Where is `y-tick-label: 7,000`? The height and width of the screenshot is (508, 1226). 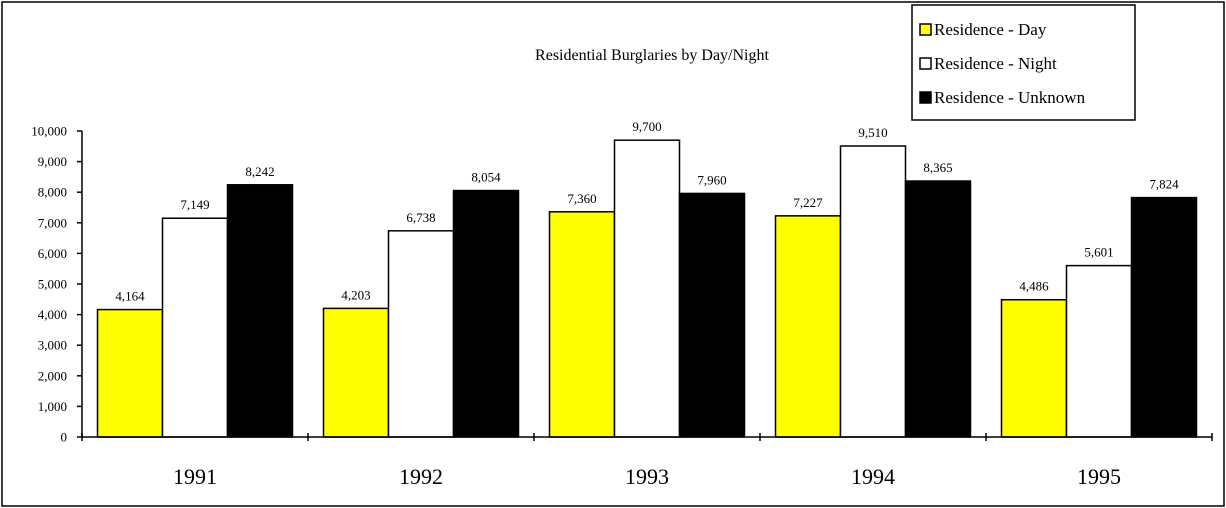
y-tick-label: 7,000 is located at coordinates (52, 222).